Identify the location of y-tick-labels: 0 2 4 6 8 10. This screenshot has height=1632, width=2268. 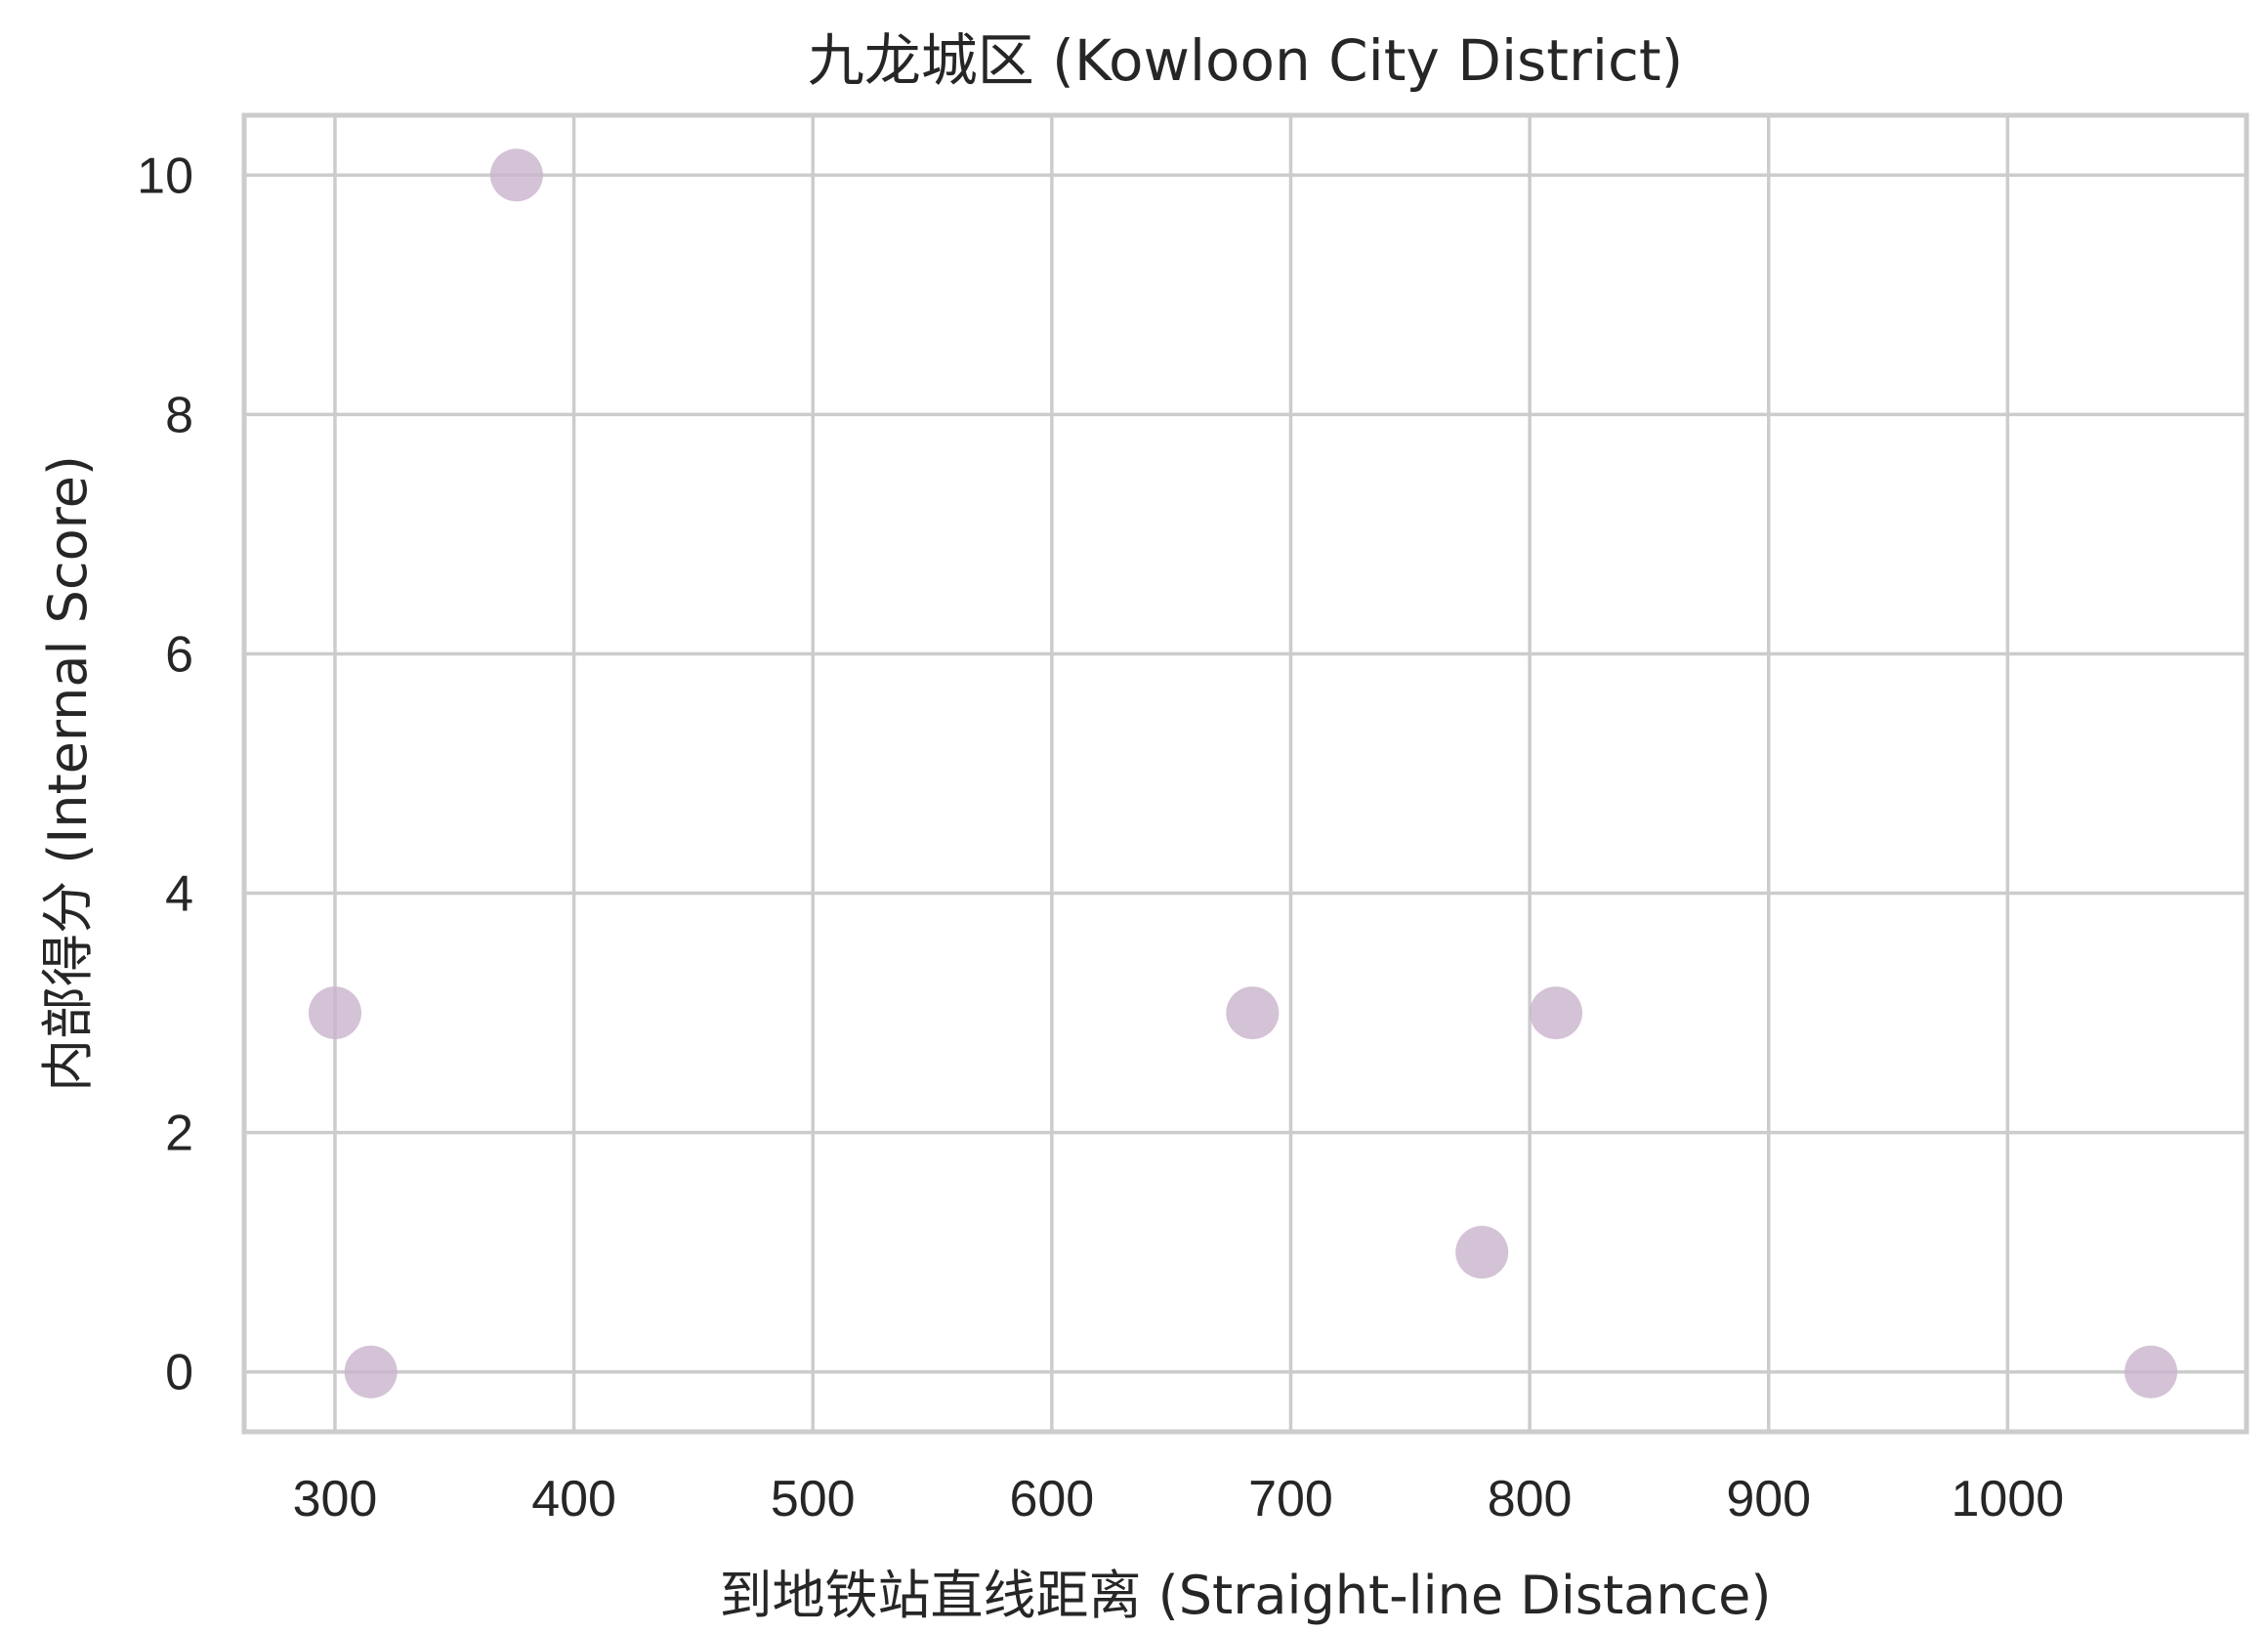
(165, 774).